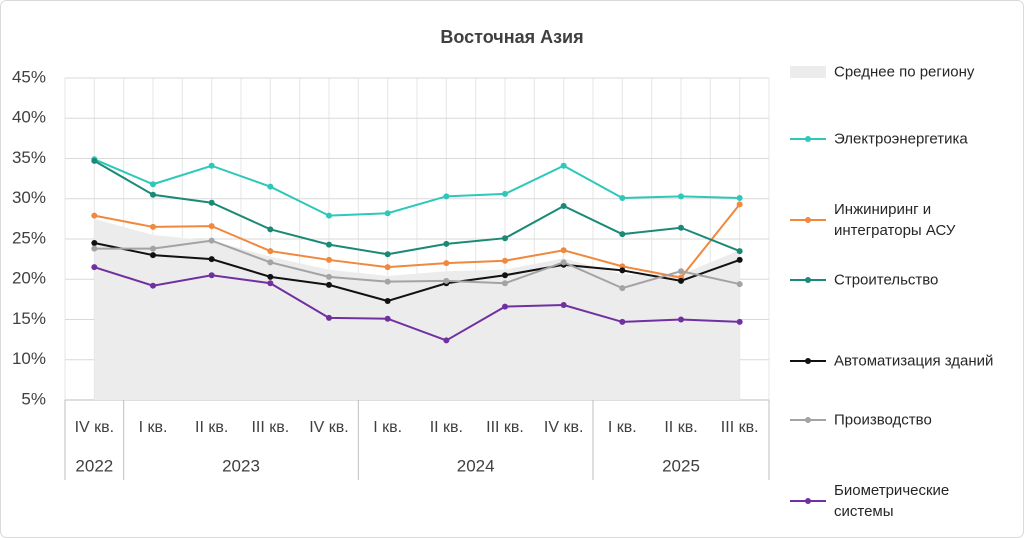 Image resolution: width=1024 pixels, height=538 pixels. What do you see at coordinates (808, 72) in the screenshot?
I see `legend-swatch` at bounding box center [808, 72].